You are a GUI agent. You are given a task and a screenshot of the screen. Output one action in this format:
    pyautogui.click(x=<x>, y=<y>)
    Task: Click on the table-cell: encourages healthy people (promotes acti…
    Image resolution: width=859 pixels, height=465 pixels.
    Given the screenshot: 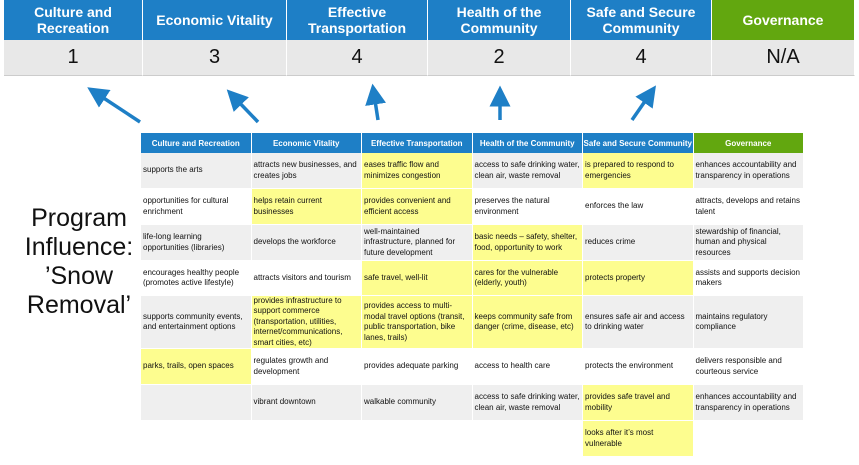 What is the action you would take?
    pyautogui.click(x=196, y=278)
    